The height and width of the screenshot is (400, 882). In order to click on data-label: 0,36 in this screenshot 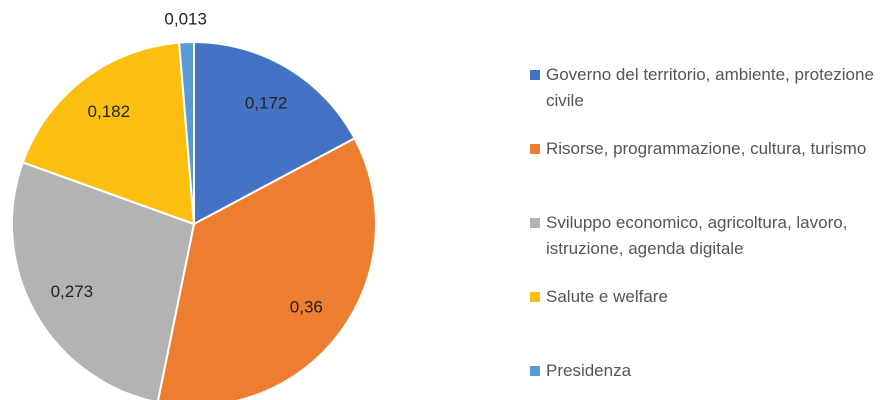, I will do `click(306, 306)`.